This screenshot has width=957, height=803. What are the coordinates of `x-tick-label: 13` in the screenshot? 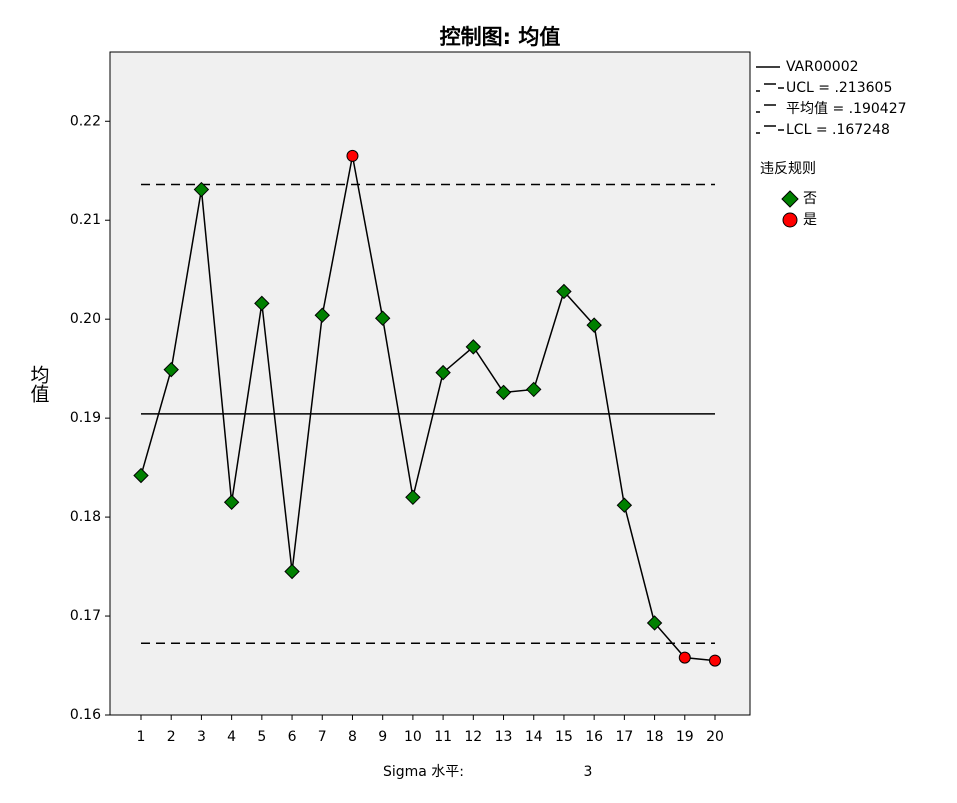 It's located at (504, 737).